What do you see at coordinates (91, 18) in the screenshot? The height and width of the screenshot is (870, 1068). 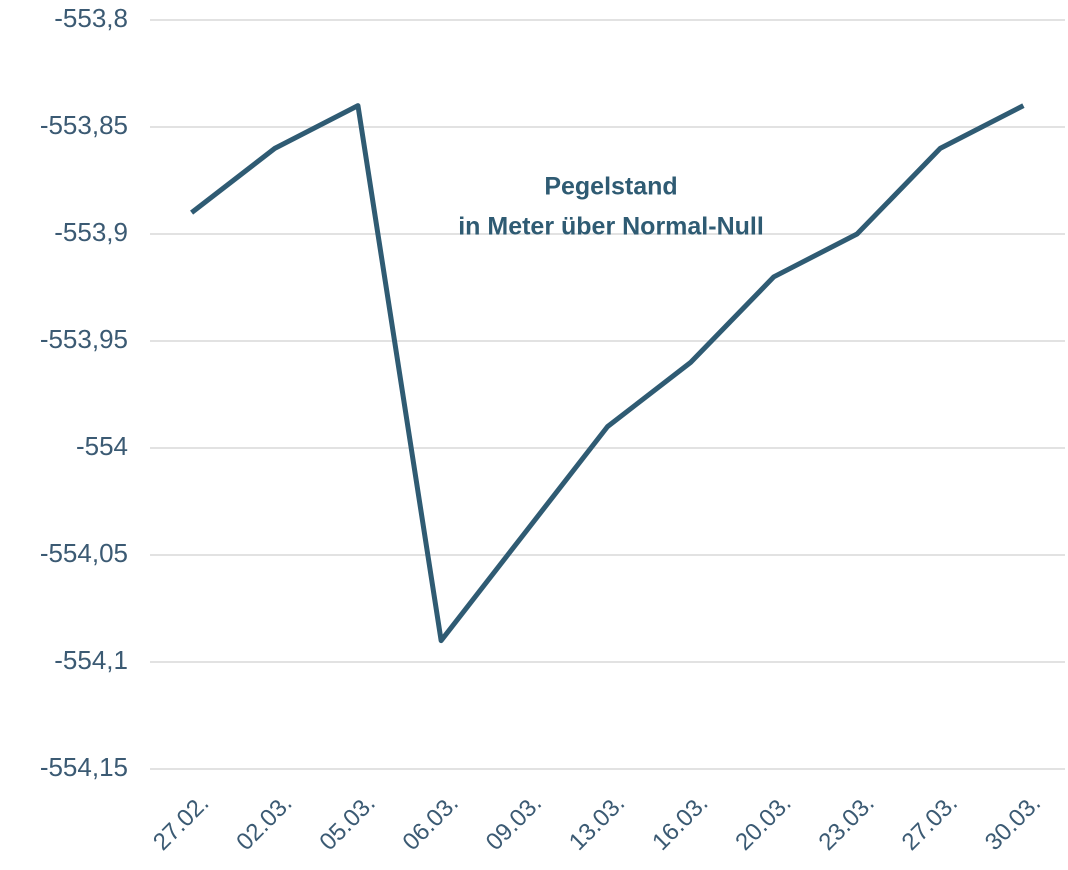 I see `y-tick-label: -553,8` at bounding box center [91, 18].